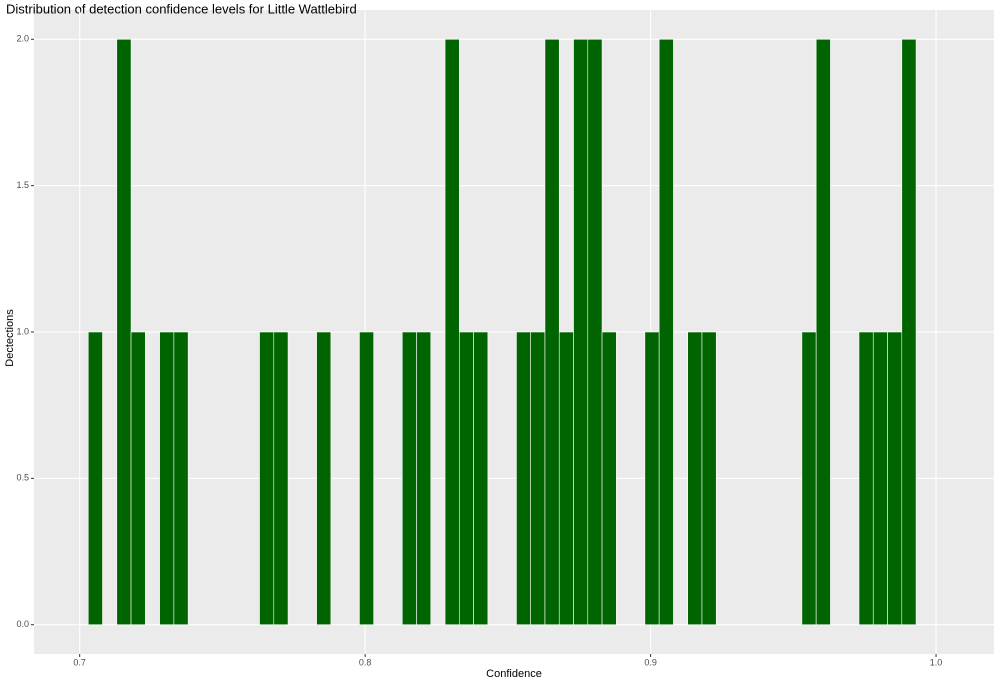 This screenshot has width=1000, height=685. I want to click on x-axis-label: Confidence, so click(514, 674).